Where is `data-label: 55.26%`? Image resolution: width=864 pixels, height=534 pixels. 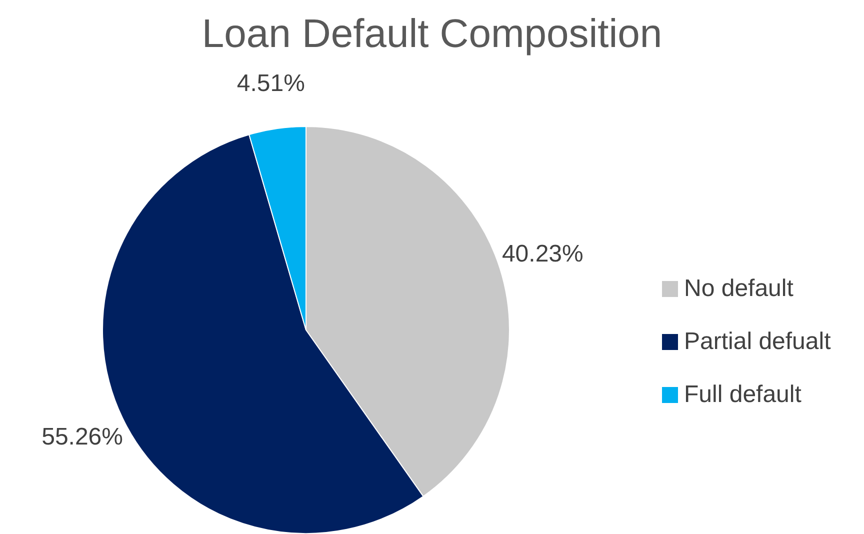 data-label: 55.26% is located at coordinates (82, 436).